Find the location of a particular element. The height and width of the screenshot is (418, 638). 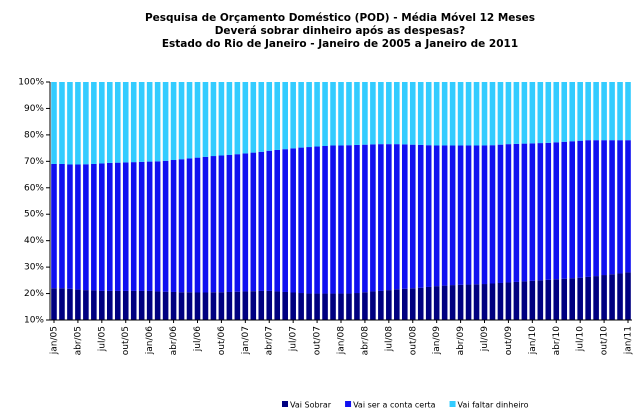

y-tick-label: 60% is located at coordinates (34, 188).